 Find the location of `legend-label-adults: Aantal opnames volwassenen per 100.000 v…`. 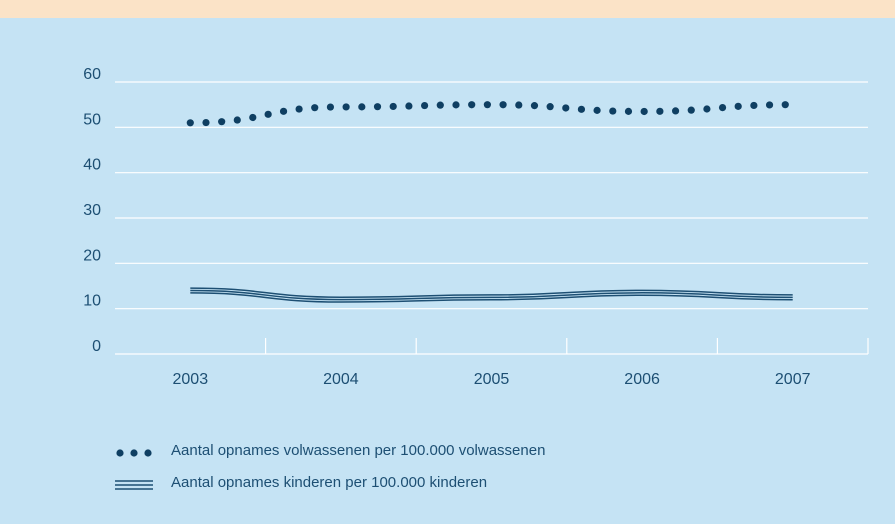

legend-label-adults: Aantal opnames volwassenen per 100.000 v… is located at coordinates (358, 450).